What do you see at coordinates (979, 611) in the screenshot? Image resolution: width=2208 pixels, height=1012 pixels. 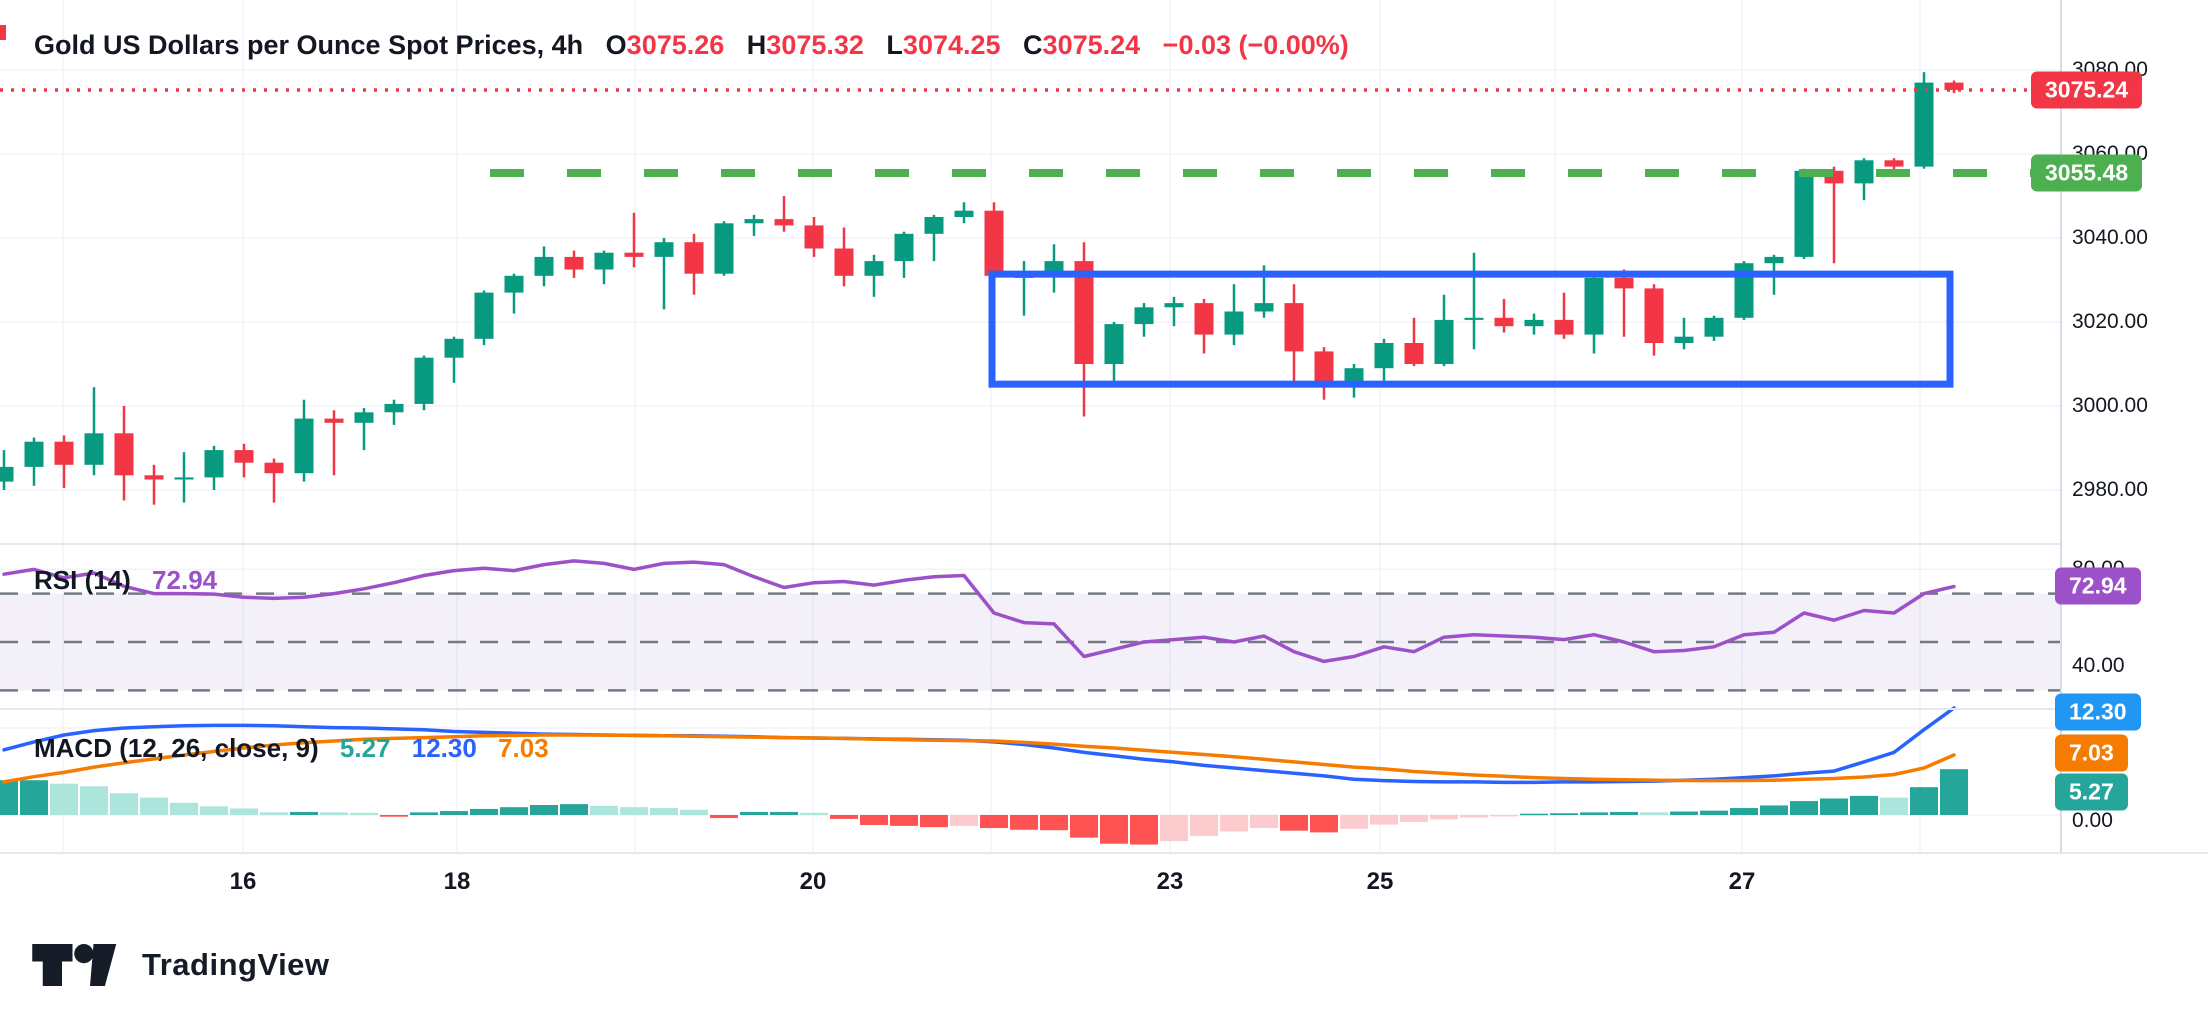 I see `rsi-line` at bounding box center [979, 611].